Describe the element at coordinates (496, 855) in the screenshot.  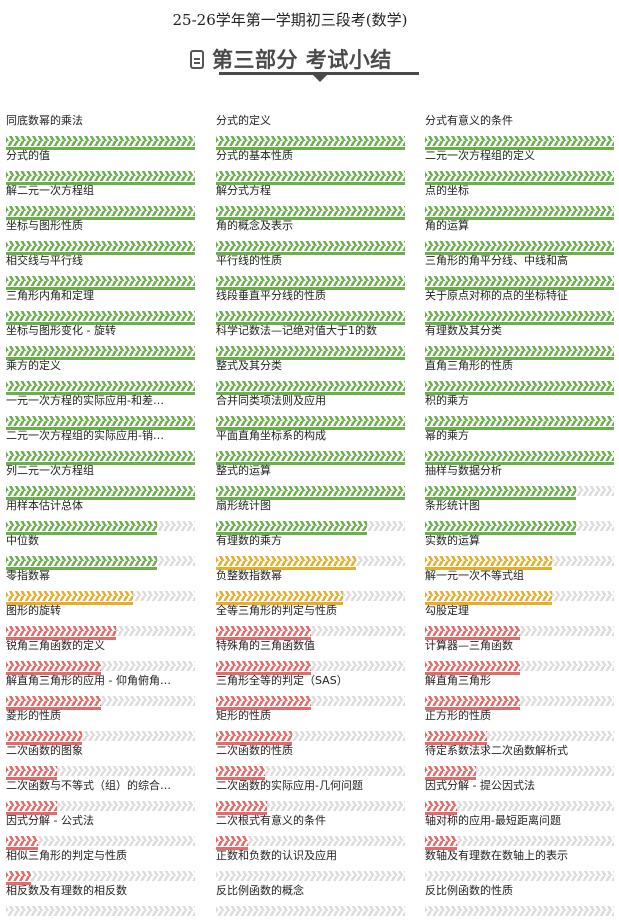
I see `topic-label: 数轴及有理数在数轴上的表示` at that location.